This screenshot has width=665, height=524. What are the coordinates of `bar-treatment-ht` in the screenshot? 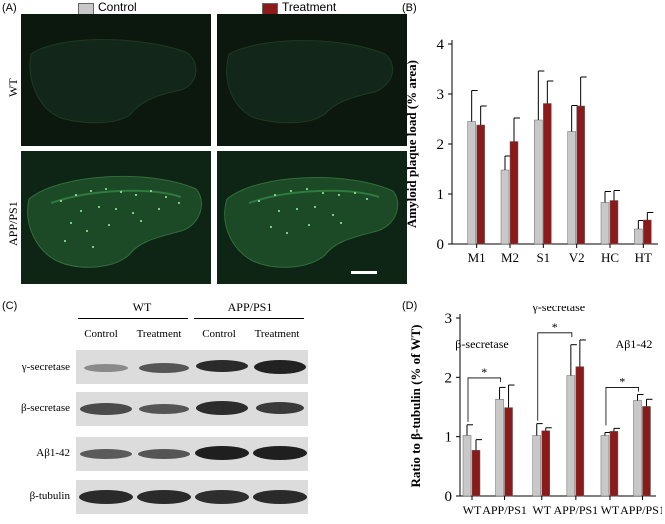 It's located at (647, 232).